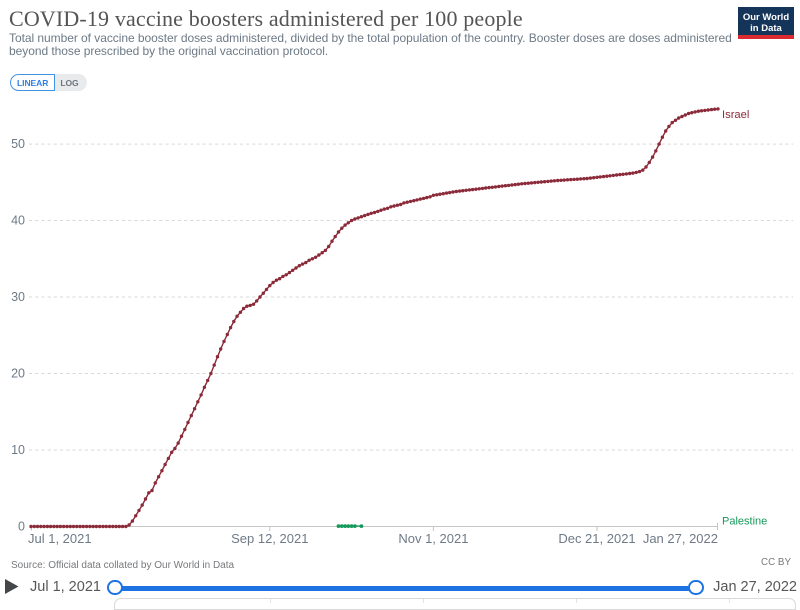 The height and width of the screenshot is (610, 800). I want to click on svg-text: Palestine, so click(744, 522).